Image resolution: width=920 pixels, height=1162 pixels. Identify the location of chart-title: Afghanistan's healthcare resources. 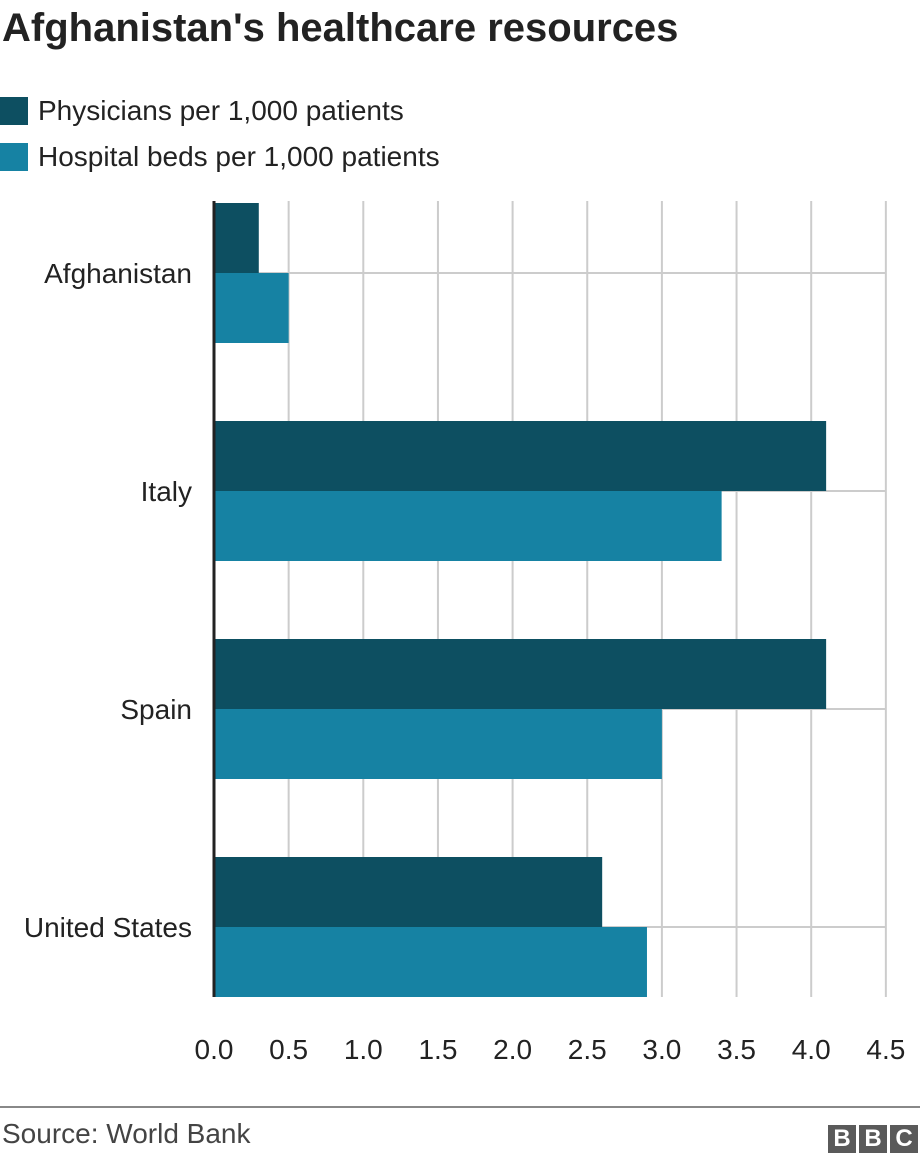
(340, 28).